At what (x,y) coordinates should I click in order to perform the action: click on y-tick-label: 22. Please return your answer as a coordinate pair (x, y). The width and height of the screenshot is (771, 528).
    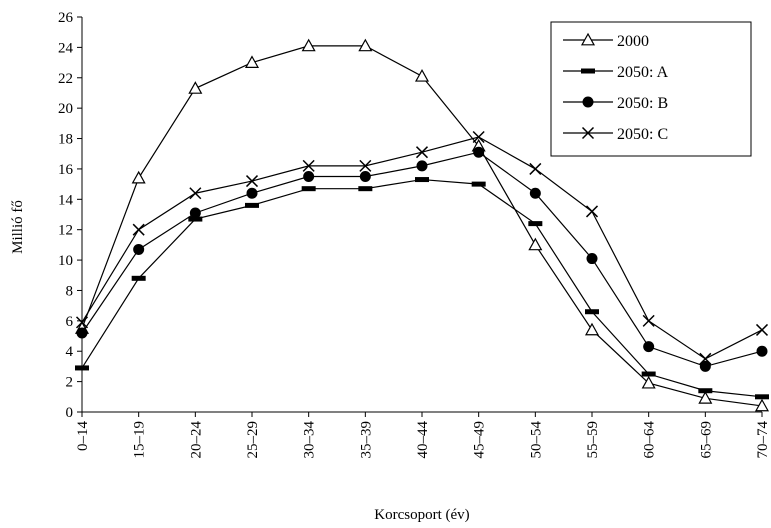
    Looking at the image, I should click on (65, 79).